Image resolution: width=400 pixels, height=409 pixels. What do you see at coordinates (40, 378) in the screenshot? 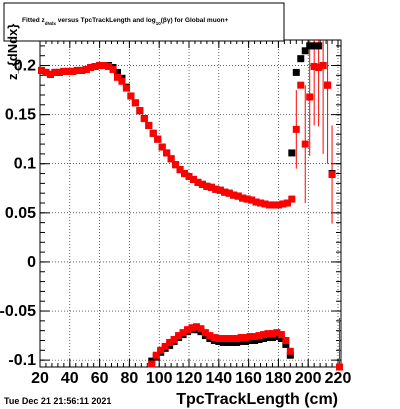
I see `x-tick-label: 20` at bounding box center [40, 378].